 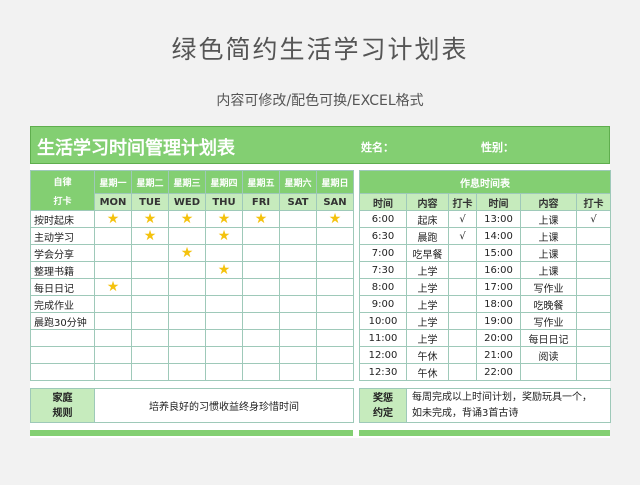 I want to click on gender-label: 性别：, so click(x=497, y=147).